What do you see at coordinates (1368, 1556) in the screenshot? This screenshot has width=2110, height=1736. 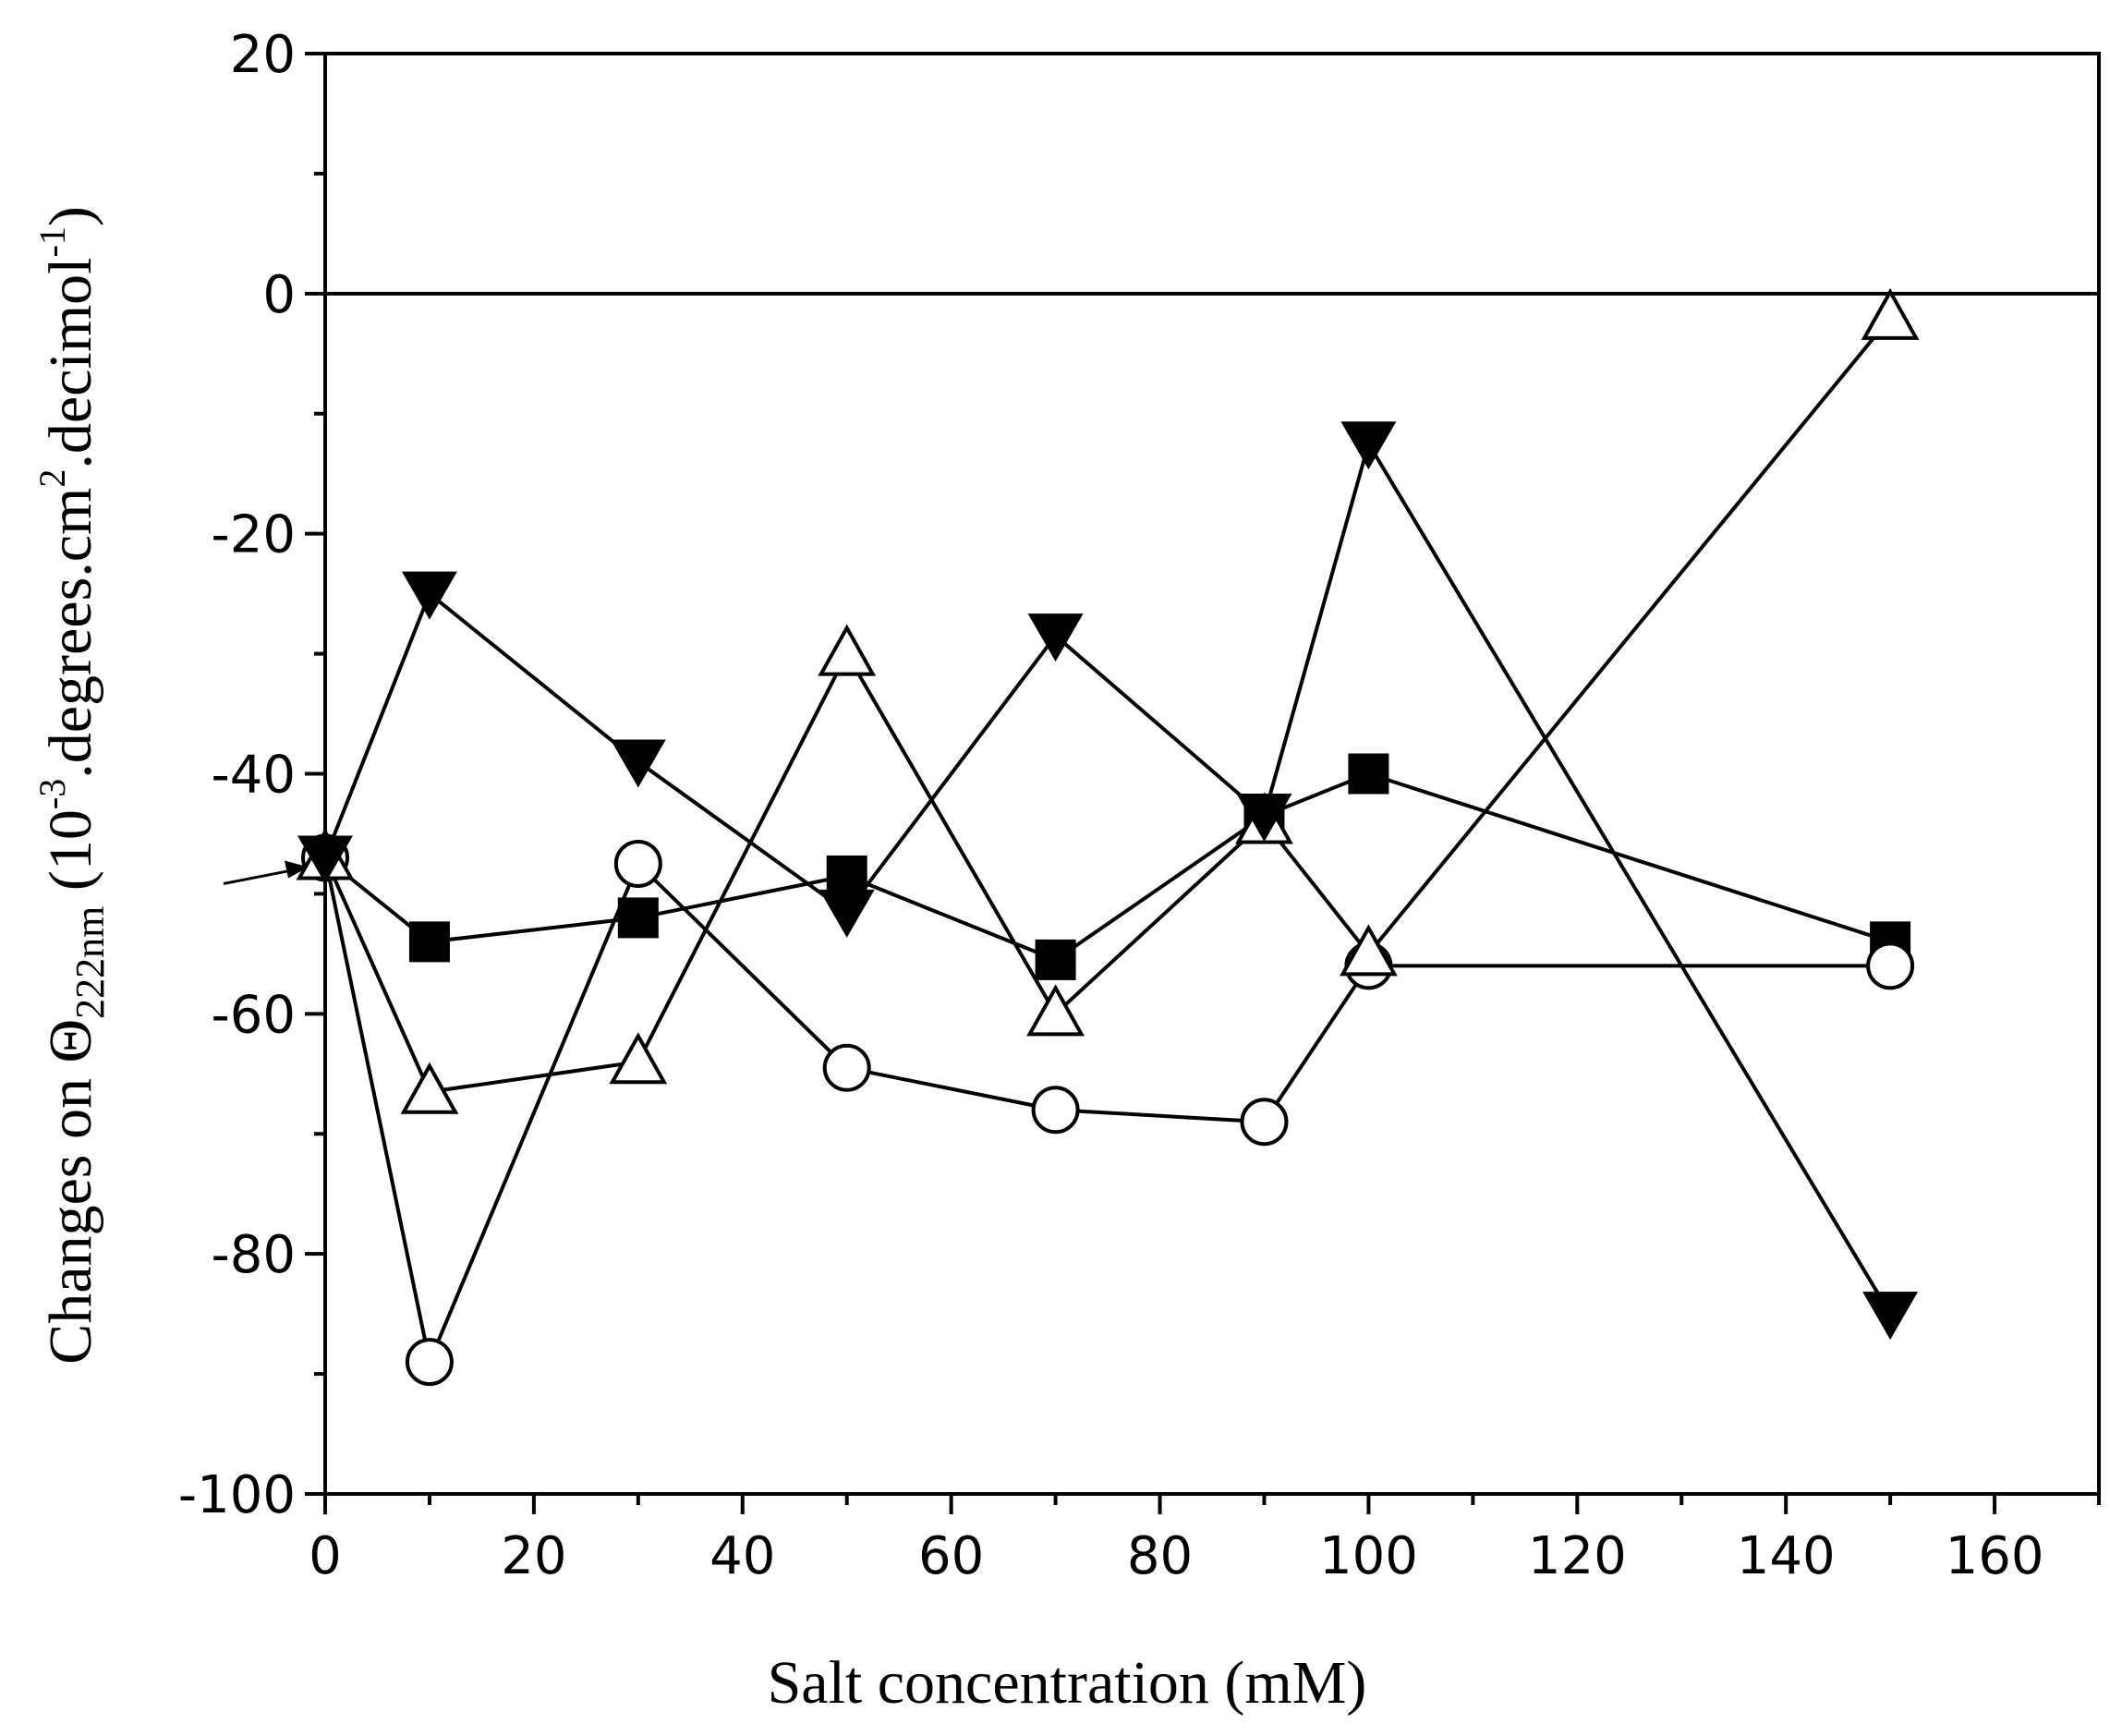 I see `x-tick-label: 100` at bounding box center [1368, 1556].